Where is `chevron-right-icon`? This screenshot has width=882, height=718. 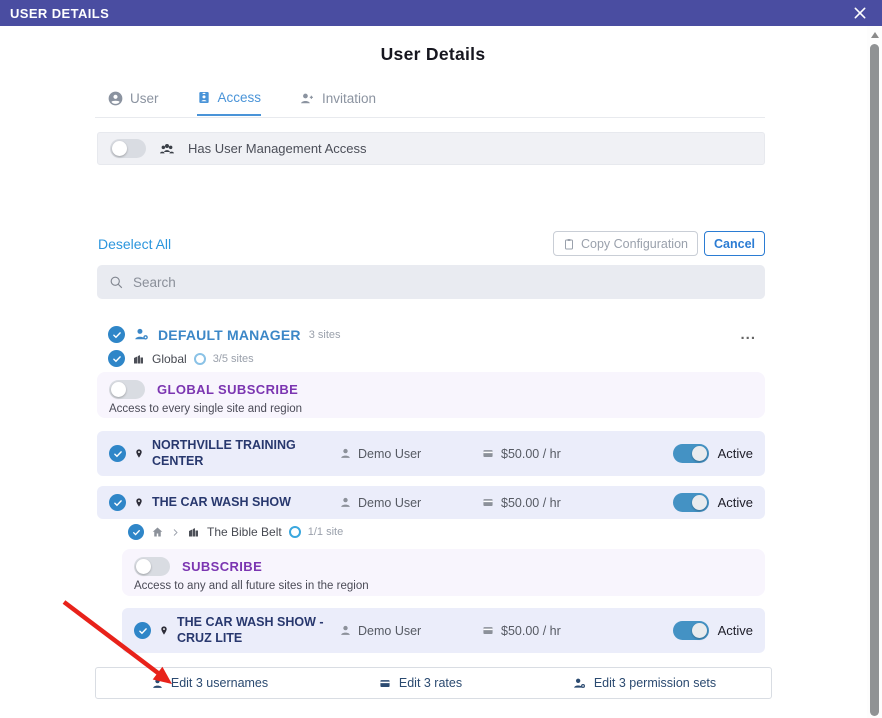 chevron-right-icon is located at coordinates (175, 532).